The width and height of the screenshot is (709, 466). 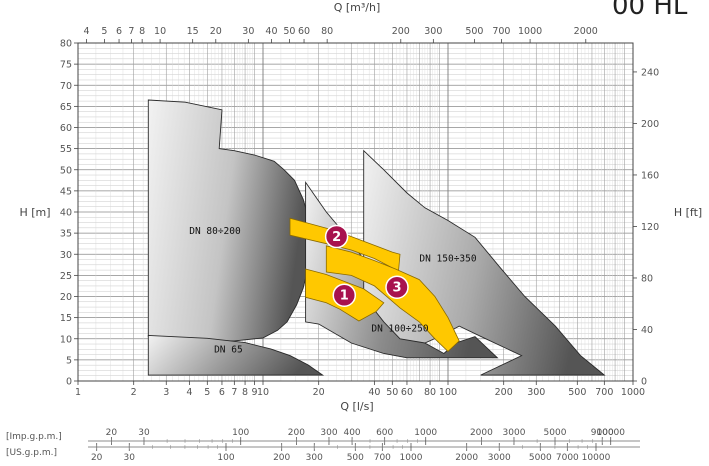 I want to click on scale-name: [US.g.p.m.], so click(x=31, y=453).